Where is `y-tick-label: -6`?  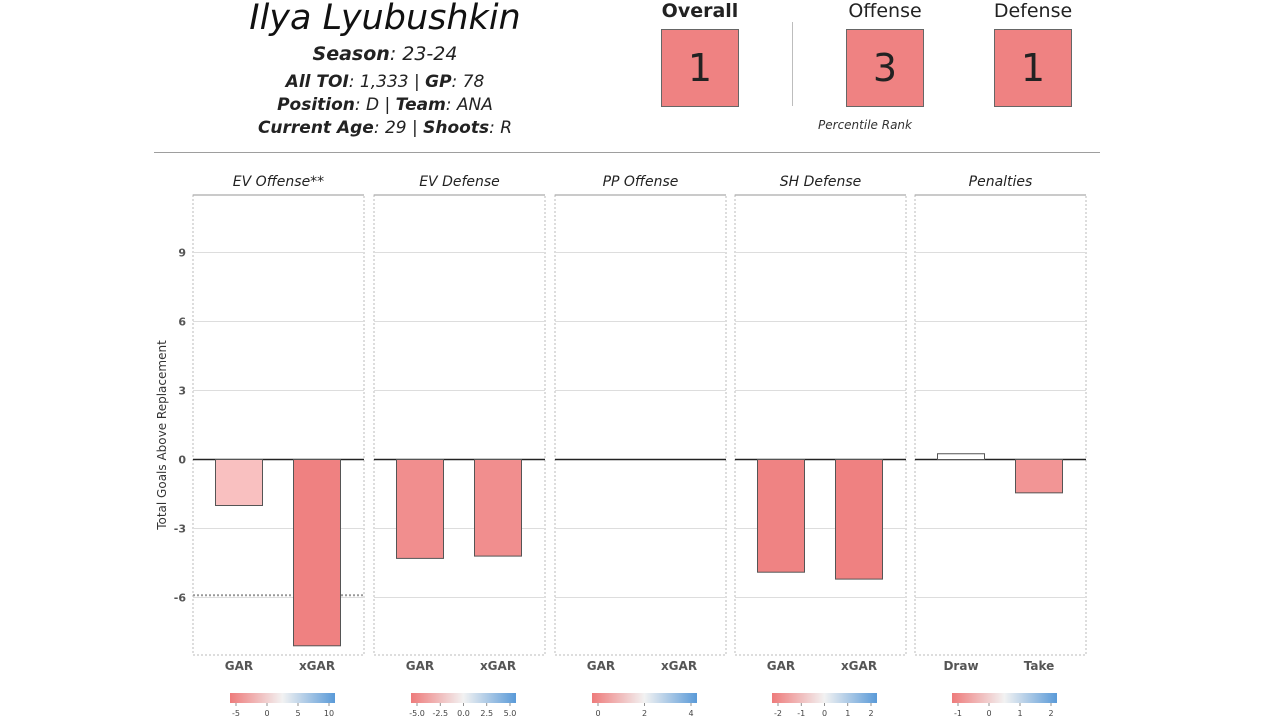
y-tick-label: -6 is located at coordinates (180, 598).